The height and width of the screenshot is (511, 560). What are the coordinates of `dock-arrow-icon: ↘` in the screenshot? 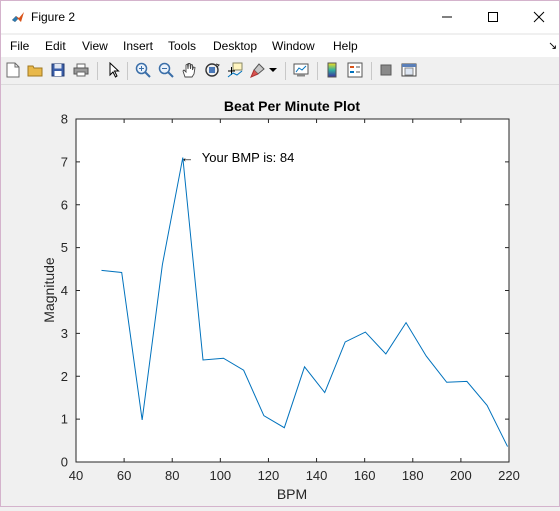 It's located at (552, 45).